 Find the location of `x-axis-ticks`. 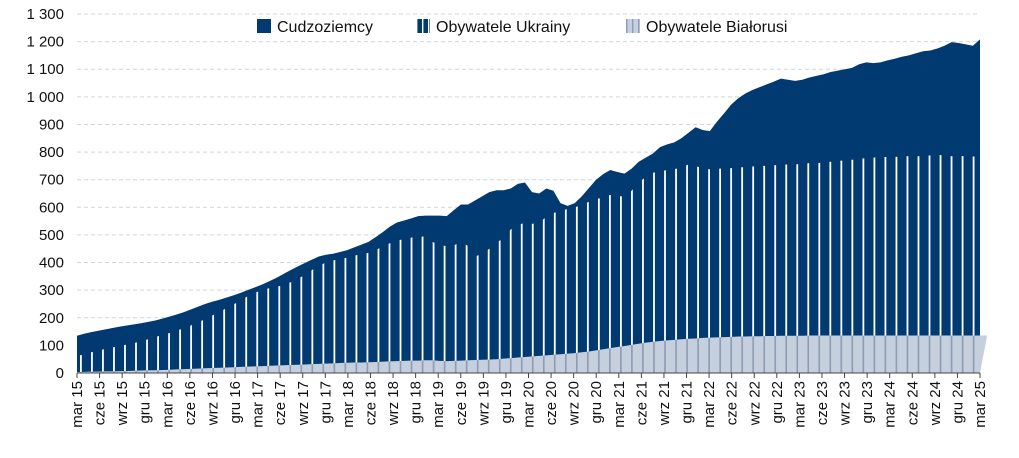

x-axis-ticks is located at coordinates (528, 375).